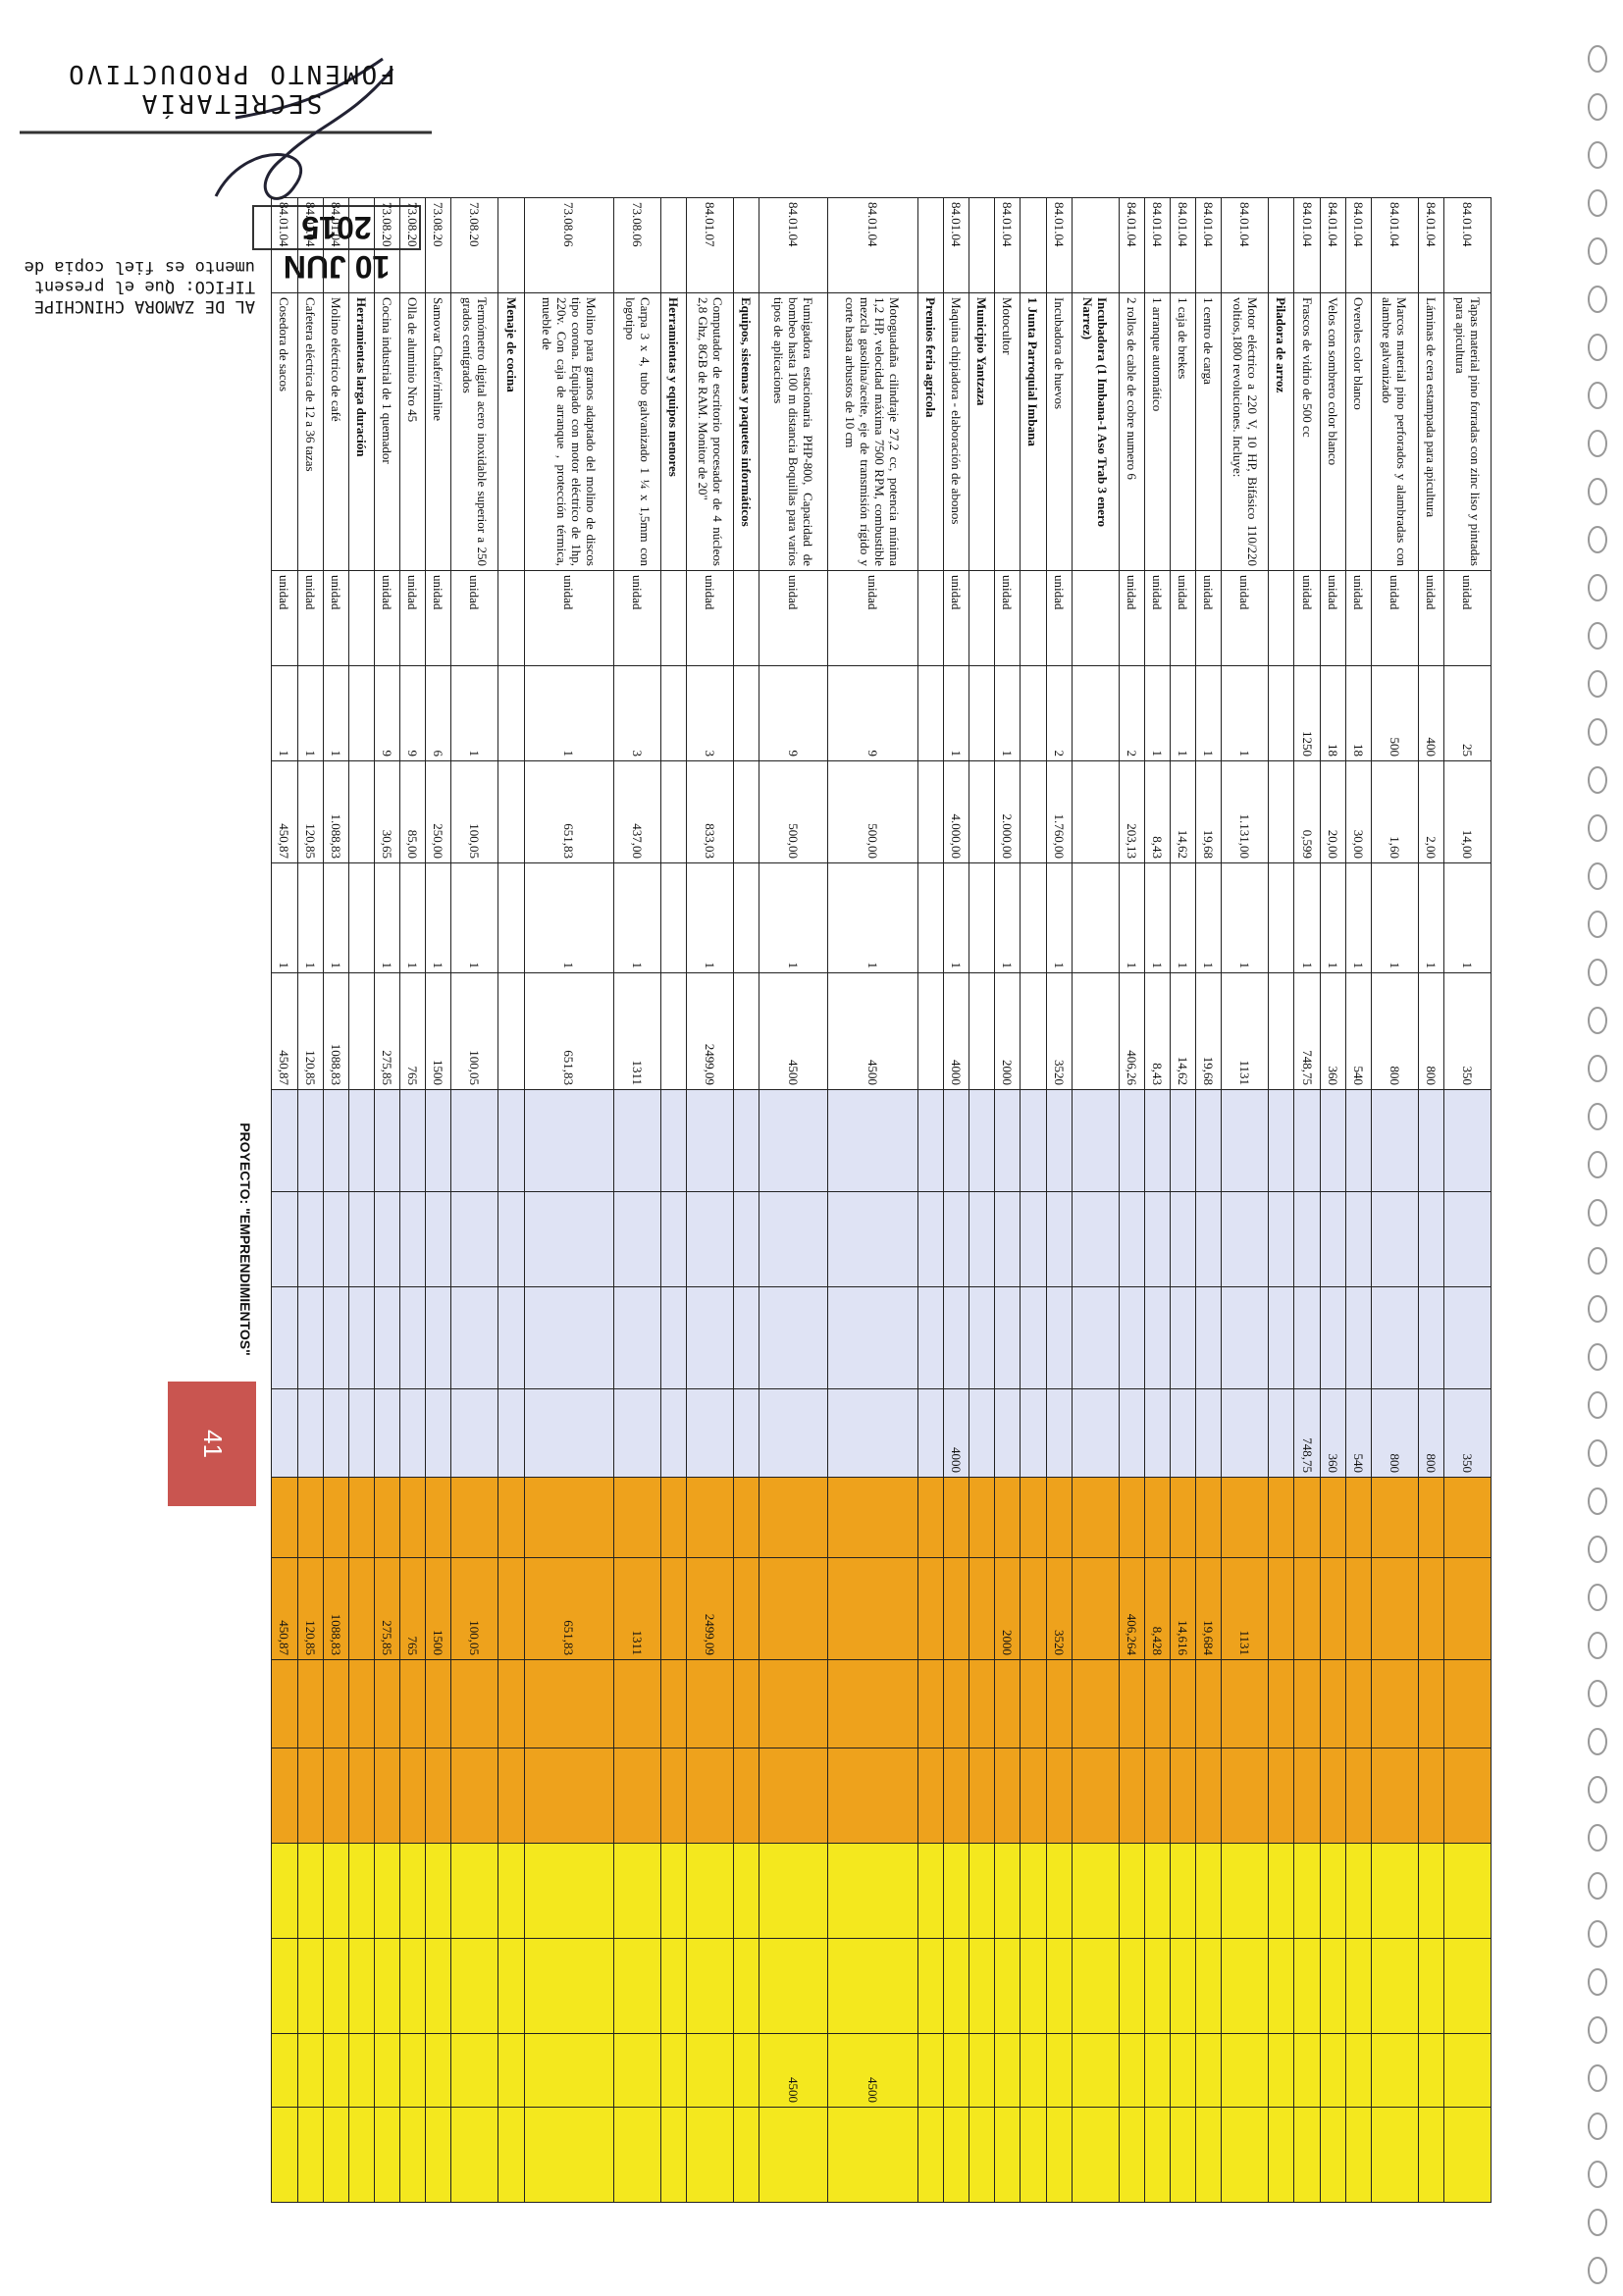 The image size is (1623, 2296). I want to click on orange-value: 275,85, so click(387, 1608).